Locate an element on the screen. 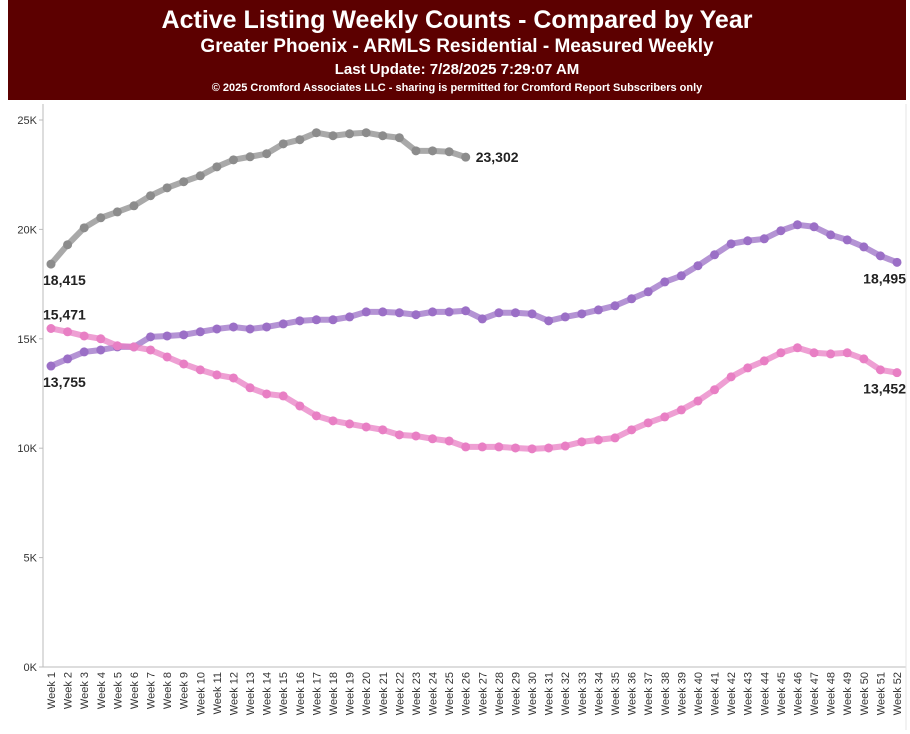  data-label: 15,471 is located at coordinates (64, 314).